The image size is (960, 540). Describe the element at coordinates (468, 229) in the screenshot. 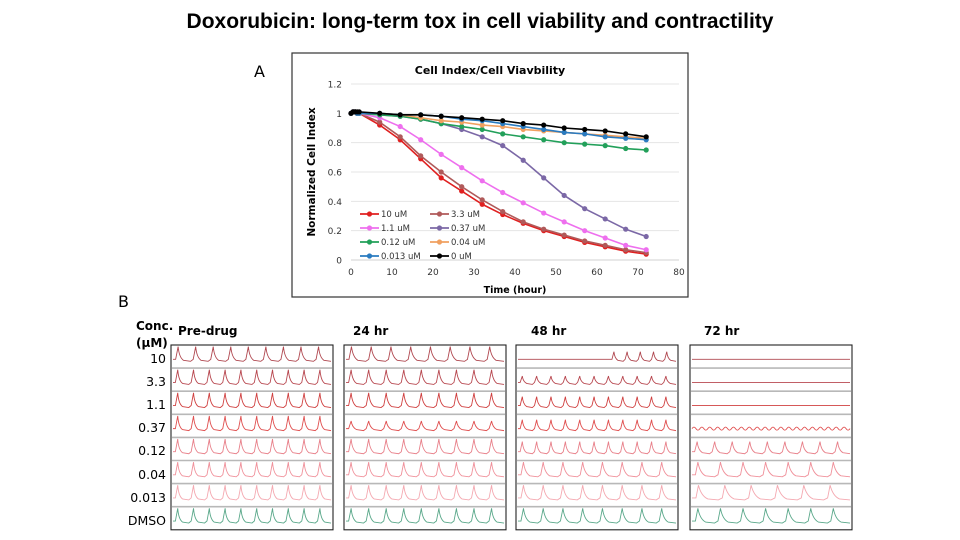

I see `legend-label: 0.37 uM` at that location.